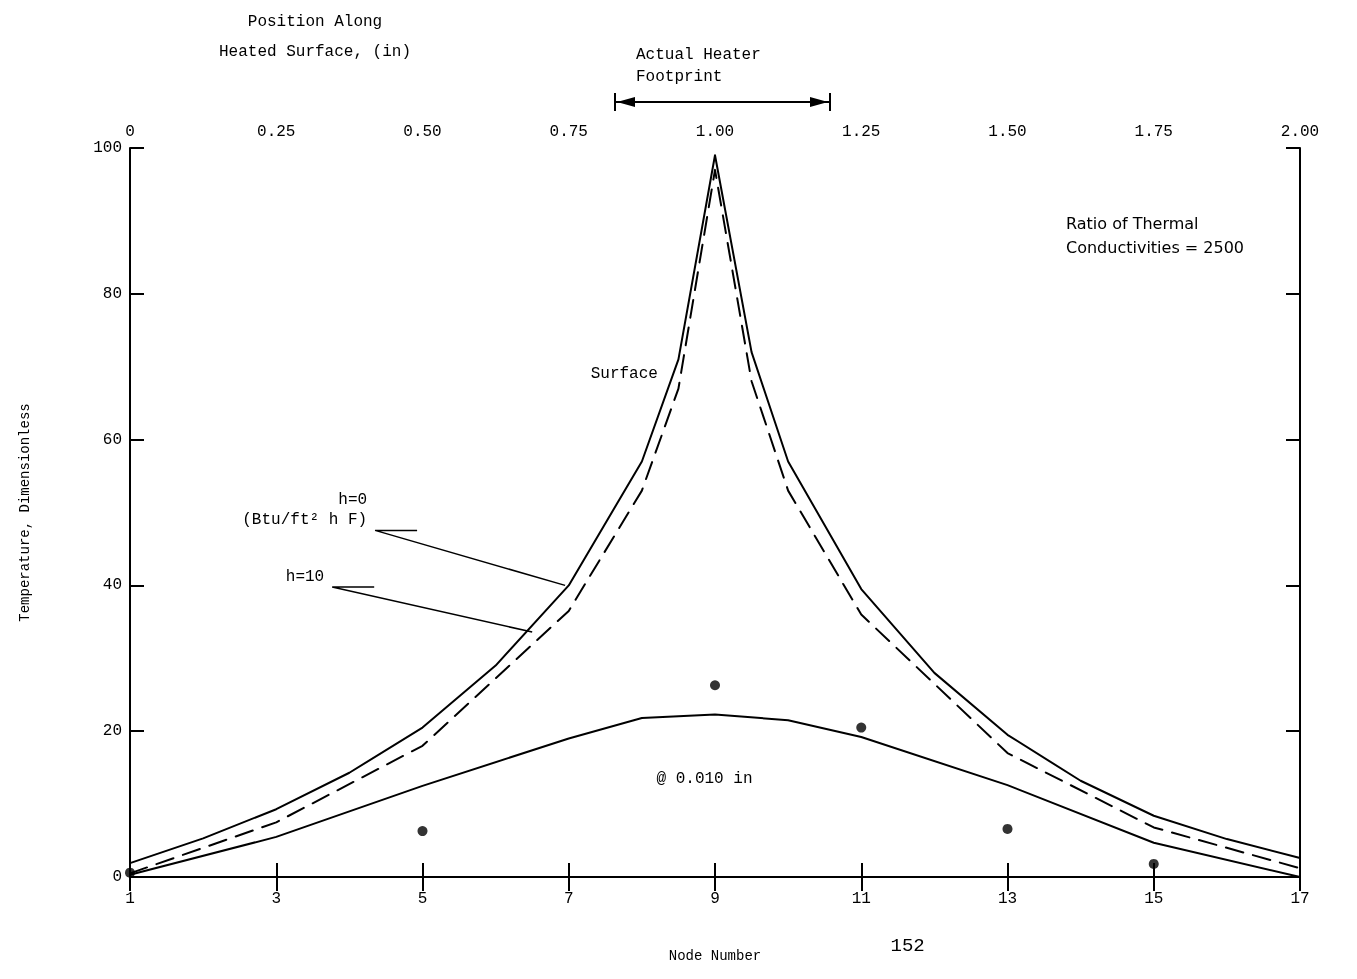  Describe the element at coordinates (704, 778) in the screenshot. I see `annotation: @ 0.010 in` at that location.